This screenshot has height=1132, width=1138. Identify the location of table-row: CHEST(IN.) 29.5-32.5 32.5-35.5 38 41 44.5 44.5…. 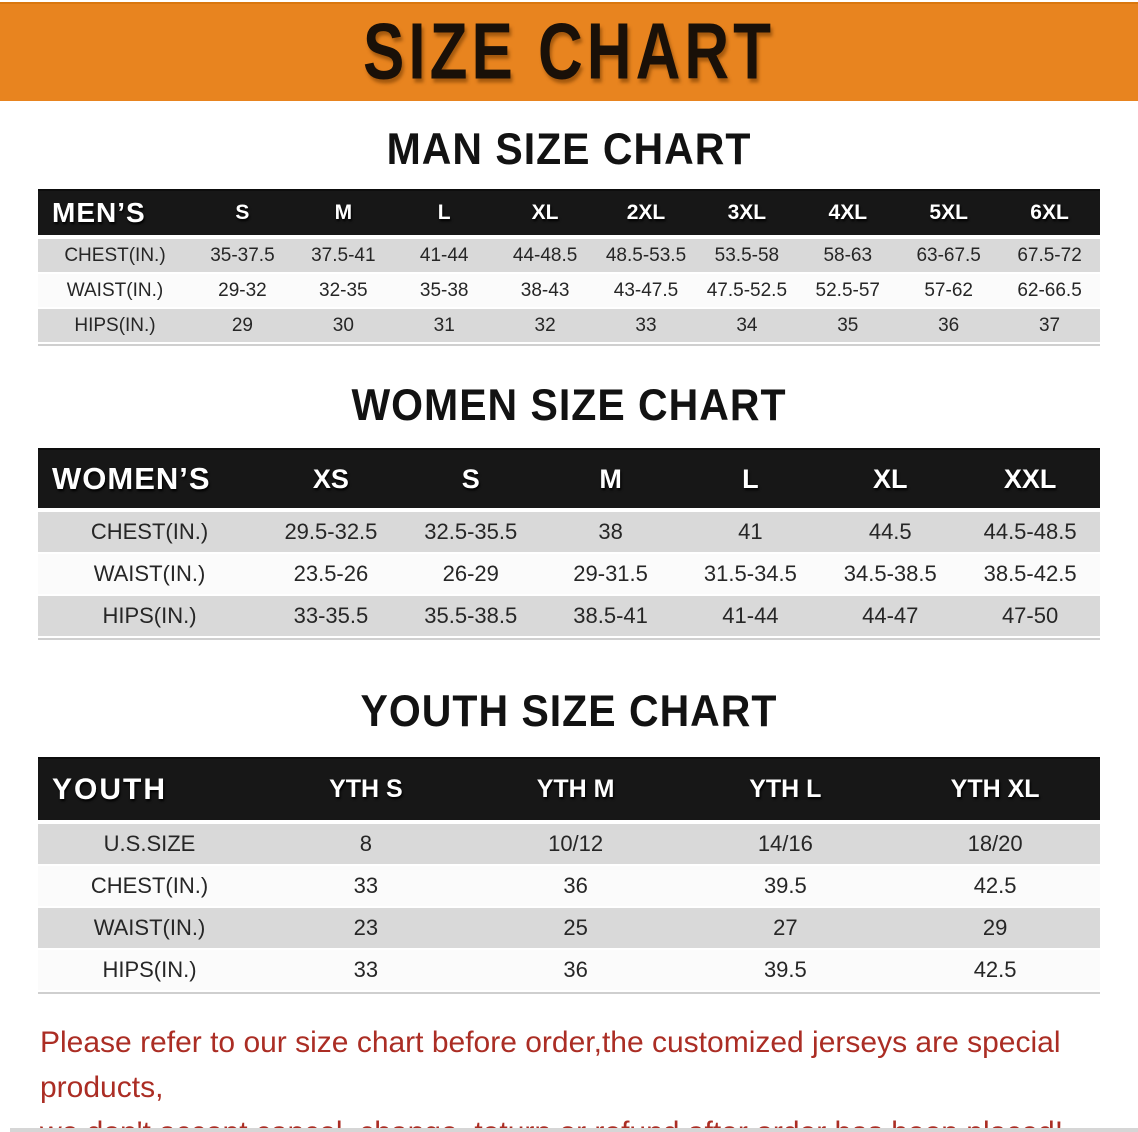
(569, 533).